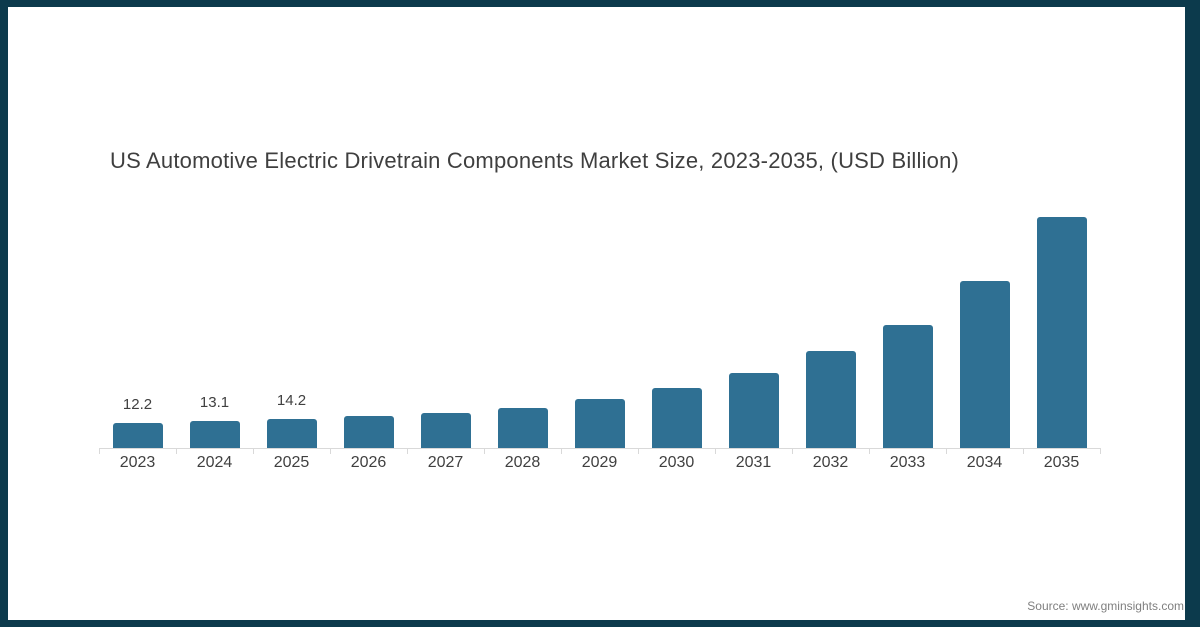 The width and height of the screenshot is (1200, 627). Describe the element at coordinates (522, 462) in the screenshot. I see `x-axis-label-2028: 2028` at that location.